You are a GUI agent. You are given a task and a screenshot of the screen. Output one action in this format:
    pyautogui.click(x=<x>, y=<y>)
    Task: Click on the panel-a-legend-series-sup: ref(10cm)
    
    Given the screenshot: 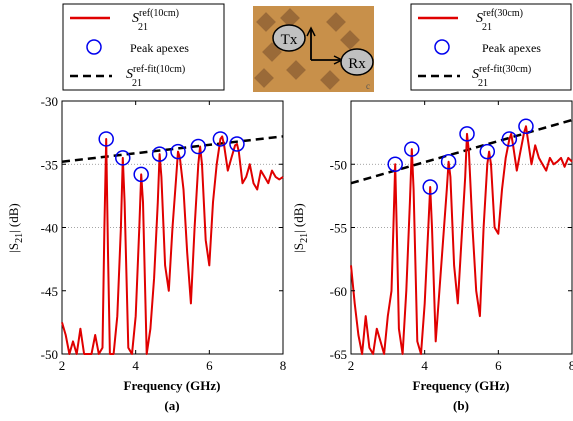 What is the action you would take?
    pyautogui.click(x=159, y=13)
    